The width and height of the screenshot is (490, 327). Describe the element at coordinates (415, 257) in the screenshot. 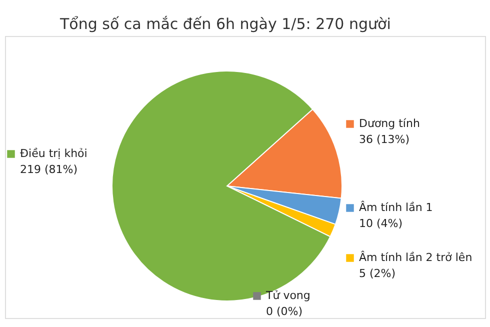

I see `legend-label: Âm tính lần 2 trở lên` at that location.